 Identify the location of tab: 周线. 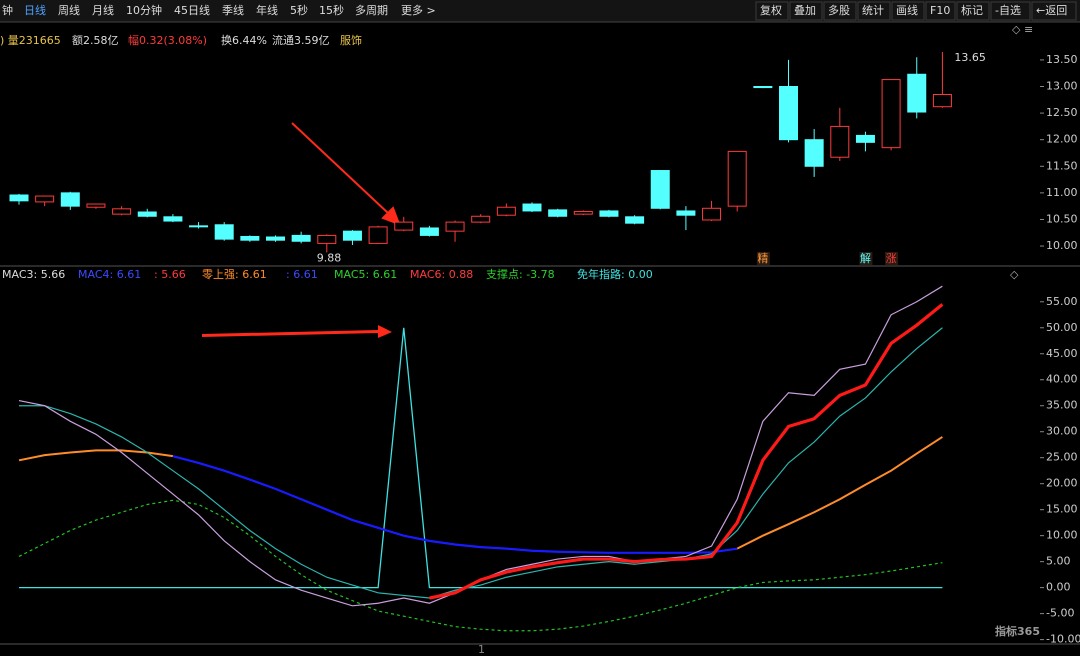
(69, 10).